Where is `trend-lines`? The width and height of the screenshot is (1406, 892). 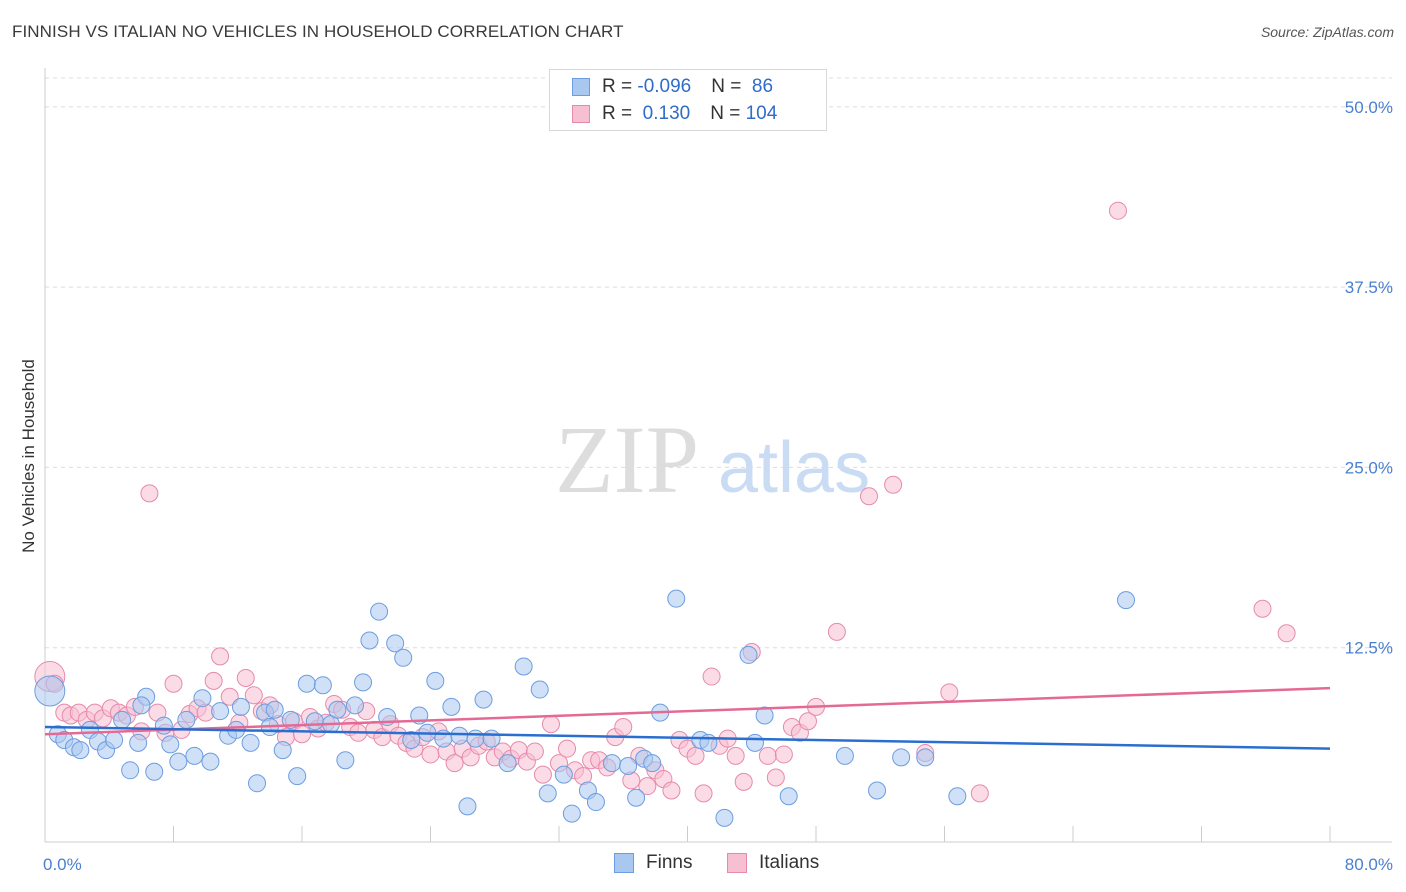 trend-lines is located at coordinates (687, 718).